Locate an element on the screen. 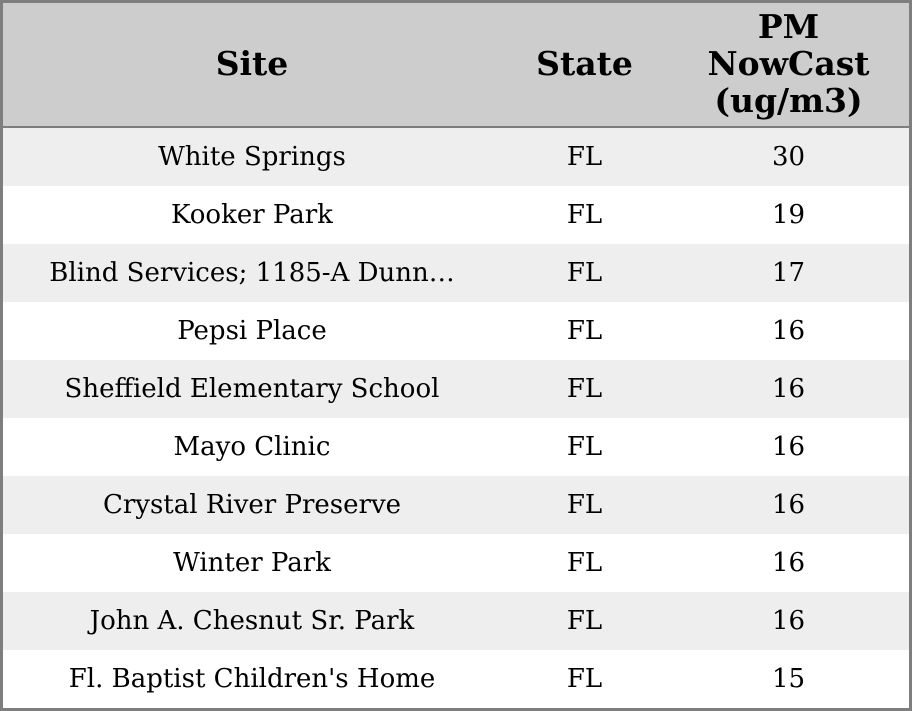  table-row: Mayo Clinic FL 16 is located at coordinates (456, 447).